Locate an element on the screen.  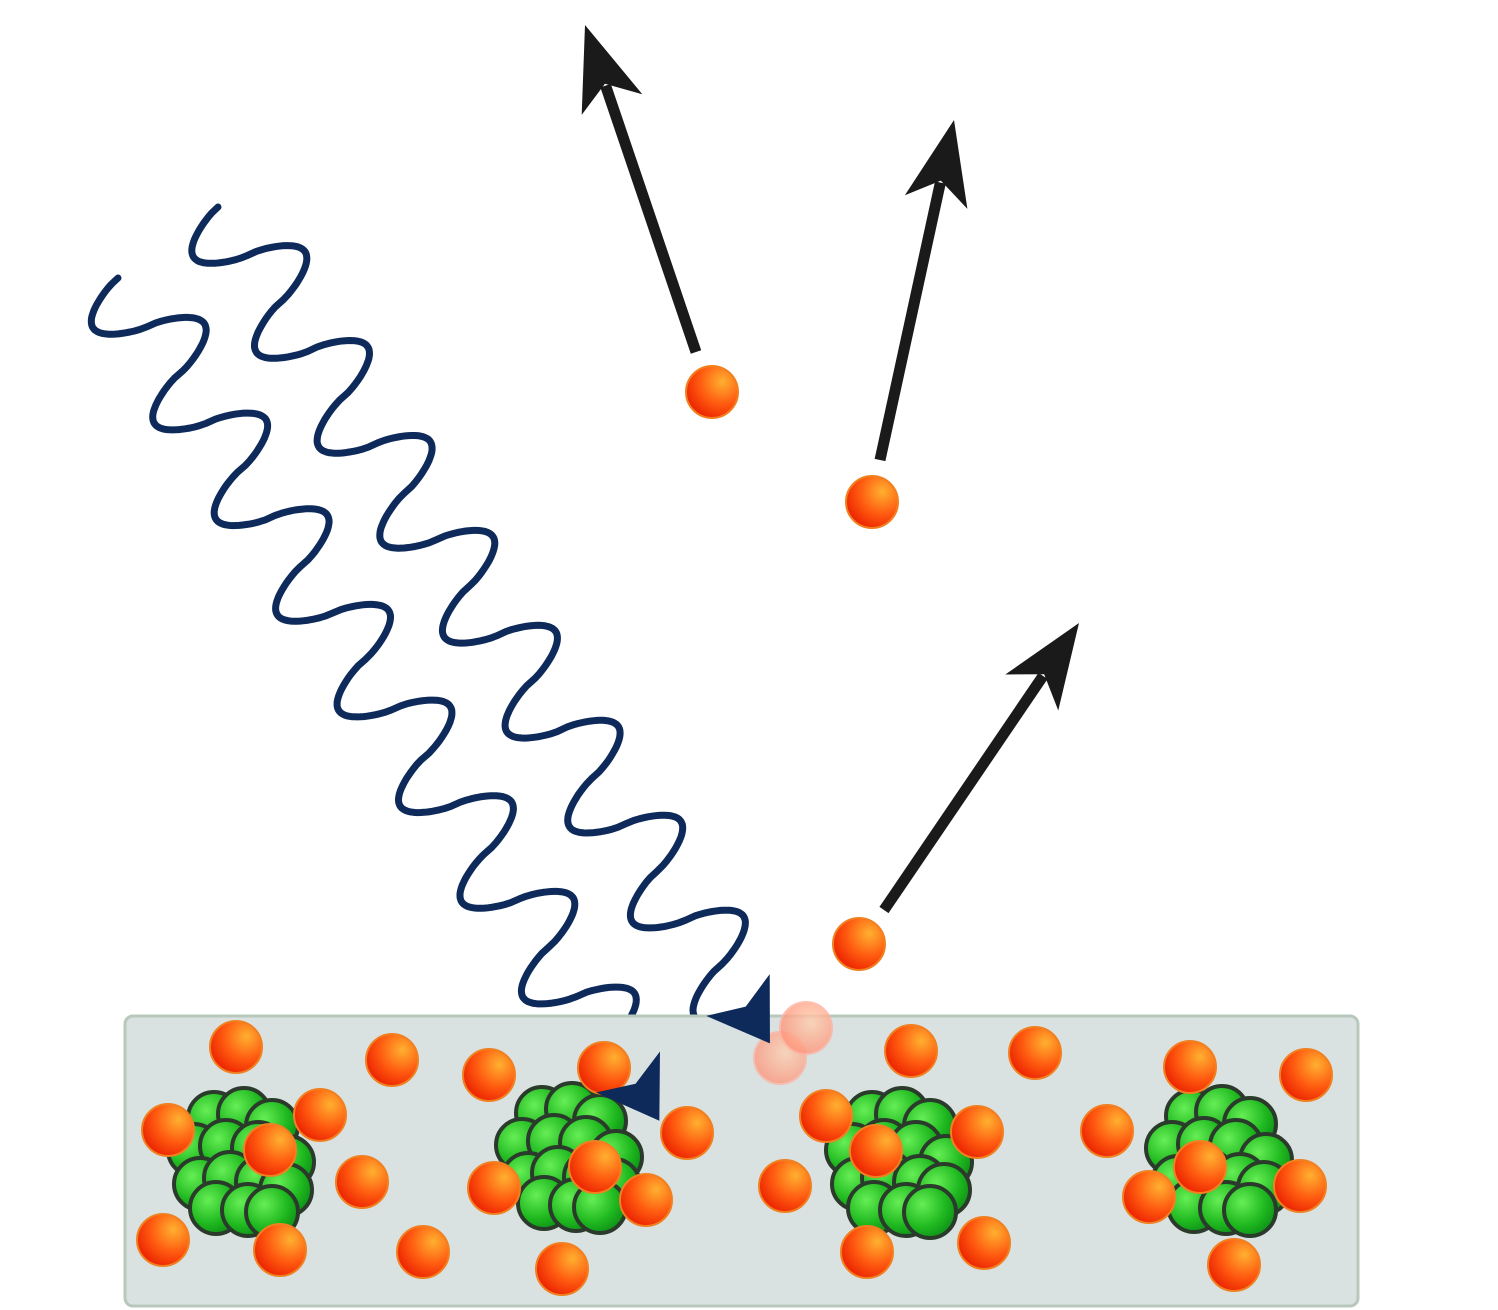
emission-arrow-3-head is located at coordinates (1042, 667).